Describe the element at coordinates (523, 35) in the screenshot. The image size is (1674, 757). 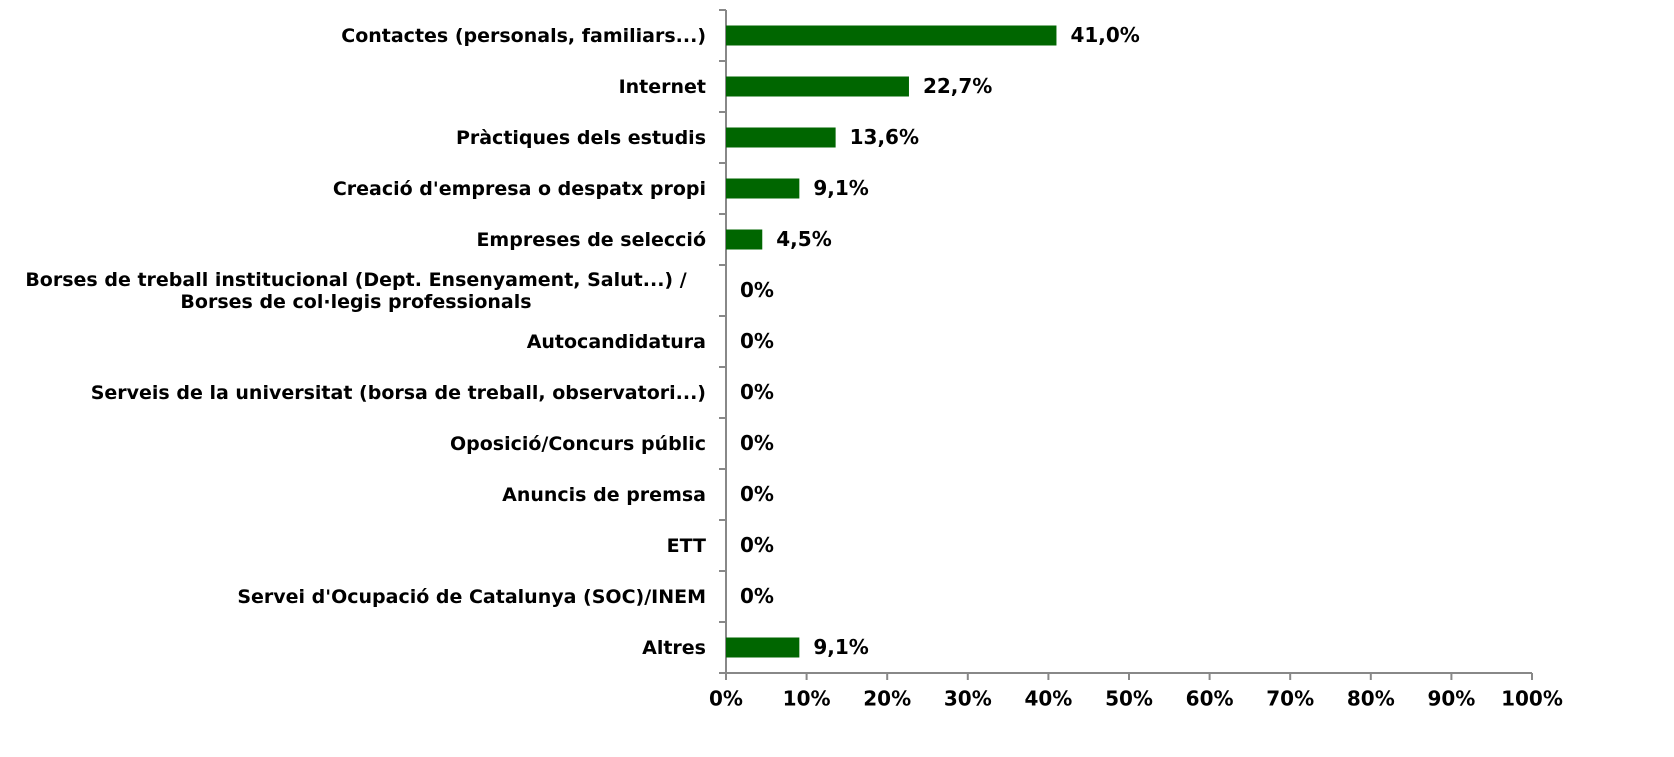
I see `category-label: Contactes (personals, familiars...)` at that location.